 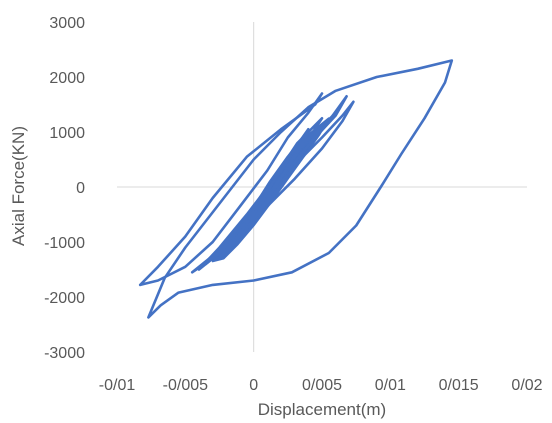 What do you see at coordinates (185, 385) in the screenshot?
I see `x-tick-label: -0/005` at bounding box center [185, 385].